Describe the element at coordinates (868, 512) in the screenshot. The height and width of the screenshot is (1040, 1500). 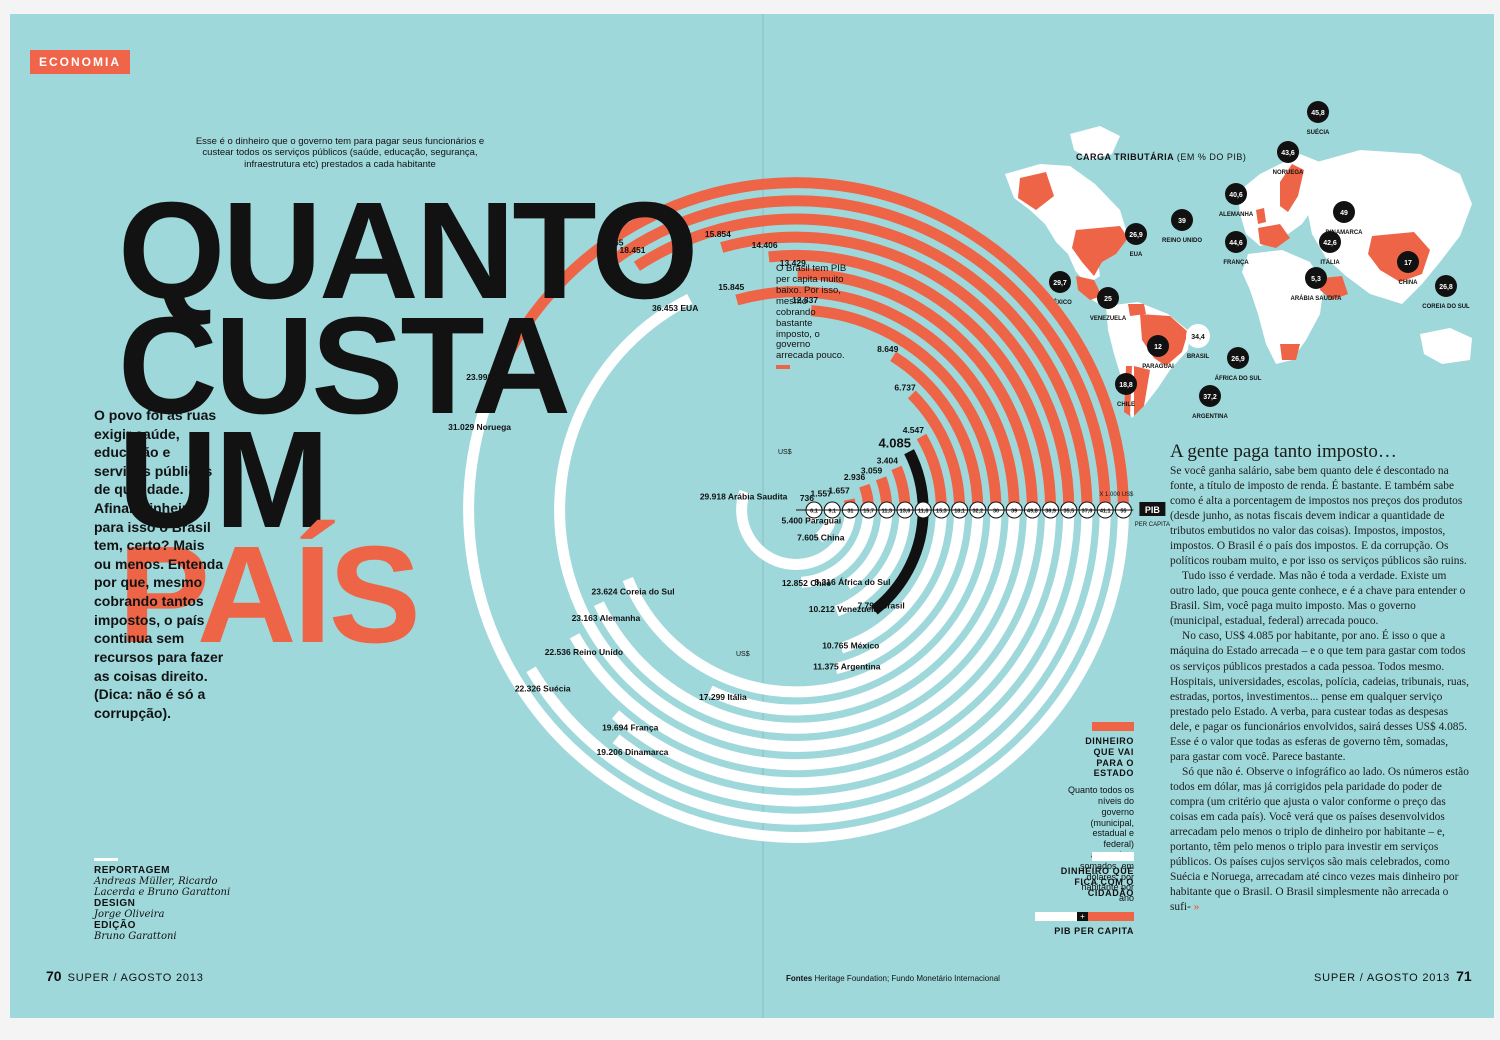
I see `pib-tick-label: 15,7` at that location.